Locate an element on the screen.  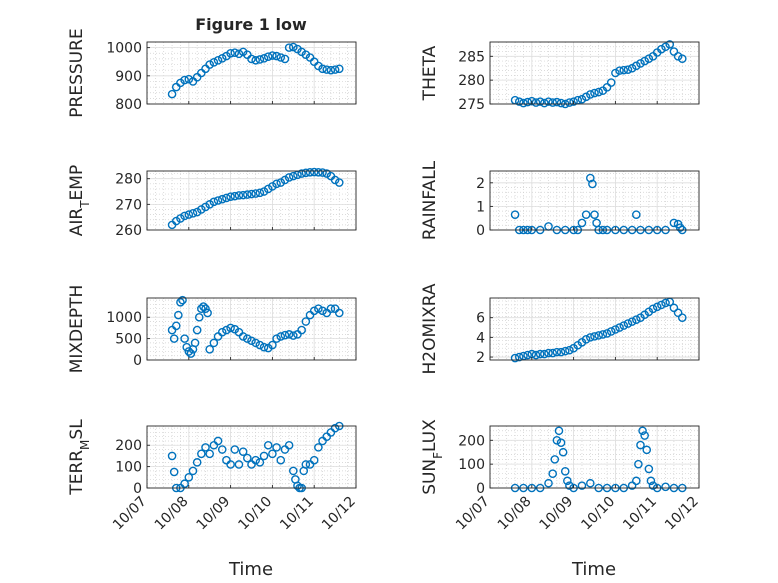
y-tick-label: 275 is located at coordinates (471, 105).